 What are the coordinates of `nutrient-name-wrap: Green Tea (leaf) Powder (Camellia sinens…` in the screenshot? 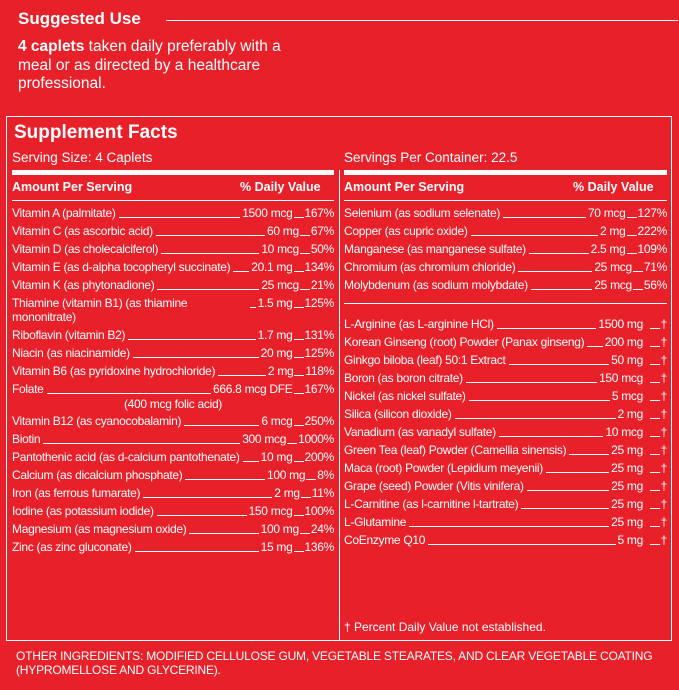 It's located at (477, 450).